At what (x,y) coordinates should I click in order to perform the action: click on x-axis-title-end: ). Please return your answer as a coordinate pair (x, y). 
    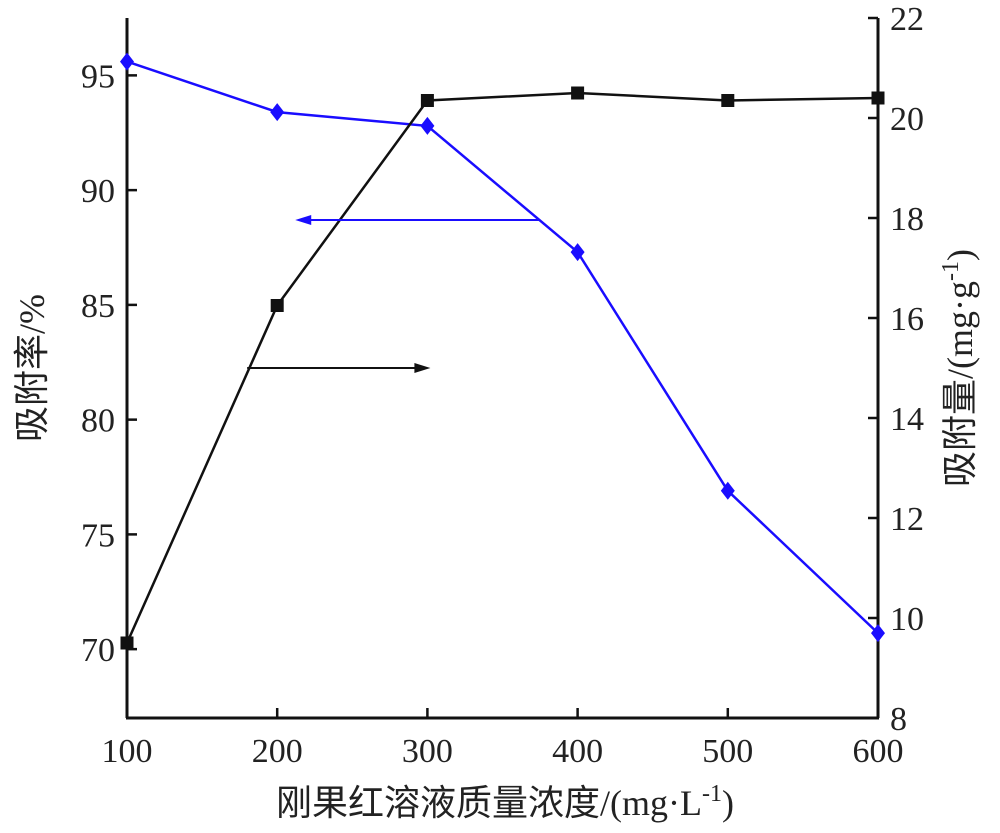
    Looking at the image, I should click on (728, 803).